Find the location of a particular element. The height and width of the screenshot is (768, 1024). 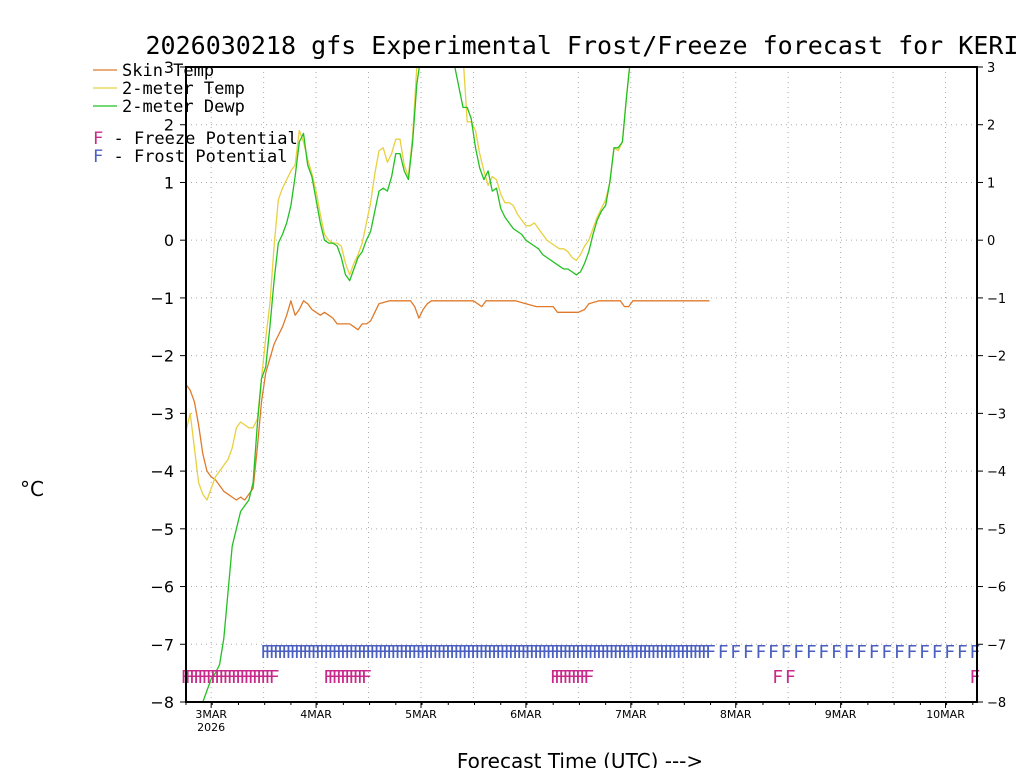

y-tick-label-right: −6 is located at coordinates (996, 588).